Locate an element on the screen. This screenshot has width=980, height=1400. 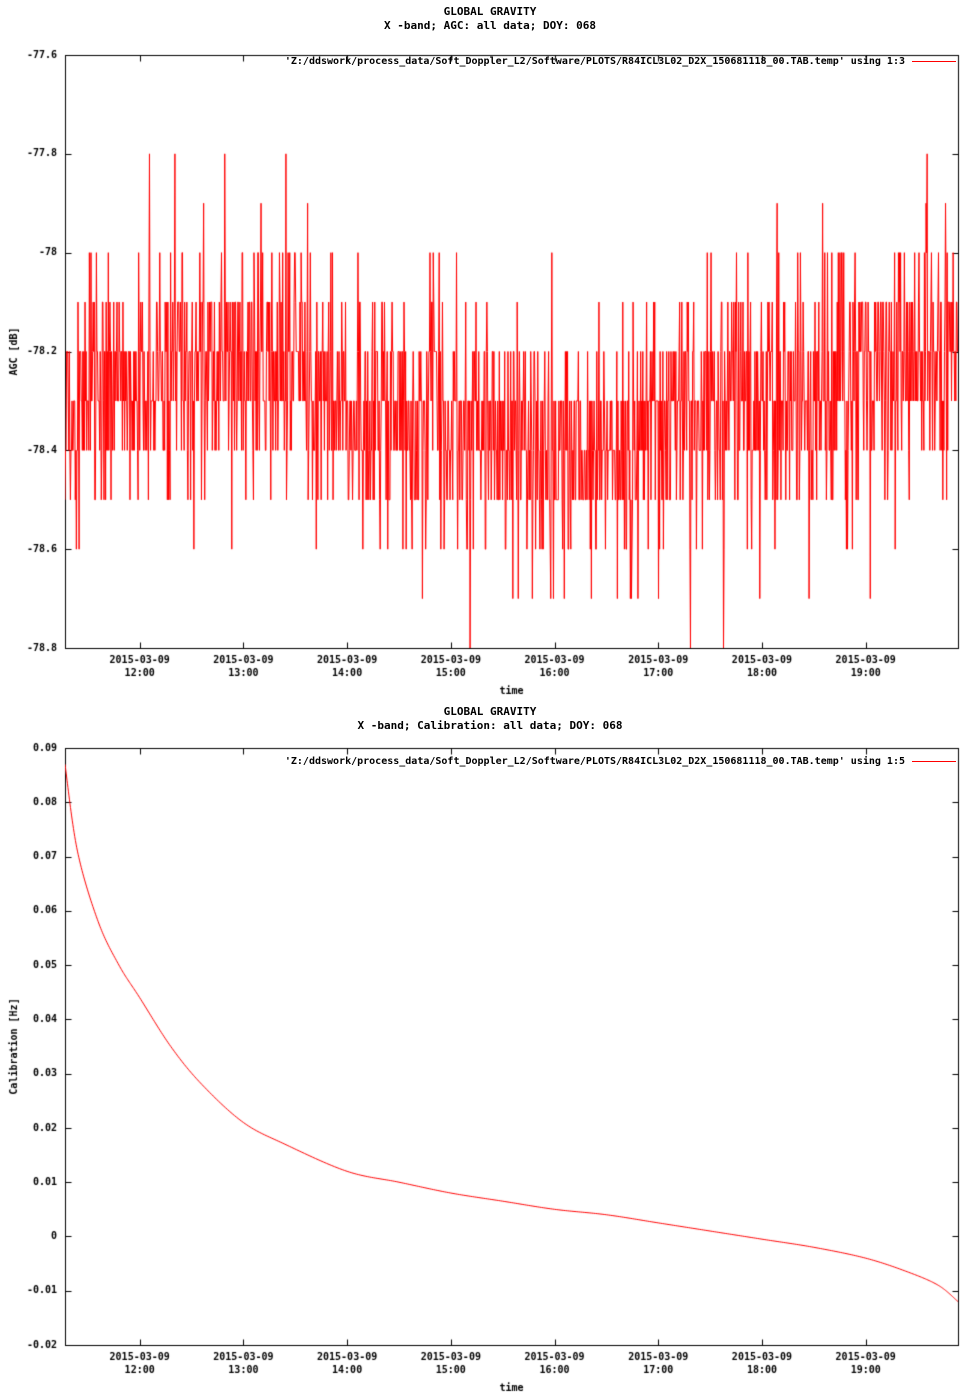
agc-chart-title: GLOBAL GRAVITY is located at coordinates (490, 11).